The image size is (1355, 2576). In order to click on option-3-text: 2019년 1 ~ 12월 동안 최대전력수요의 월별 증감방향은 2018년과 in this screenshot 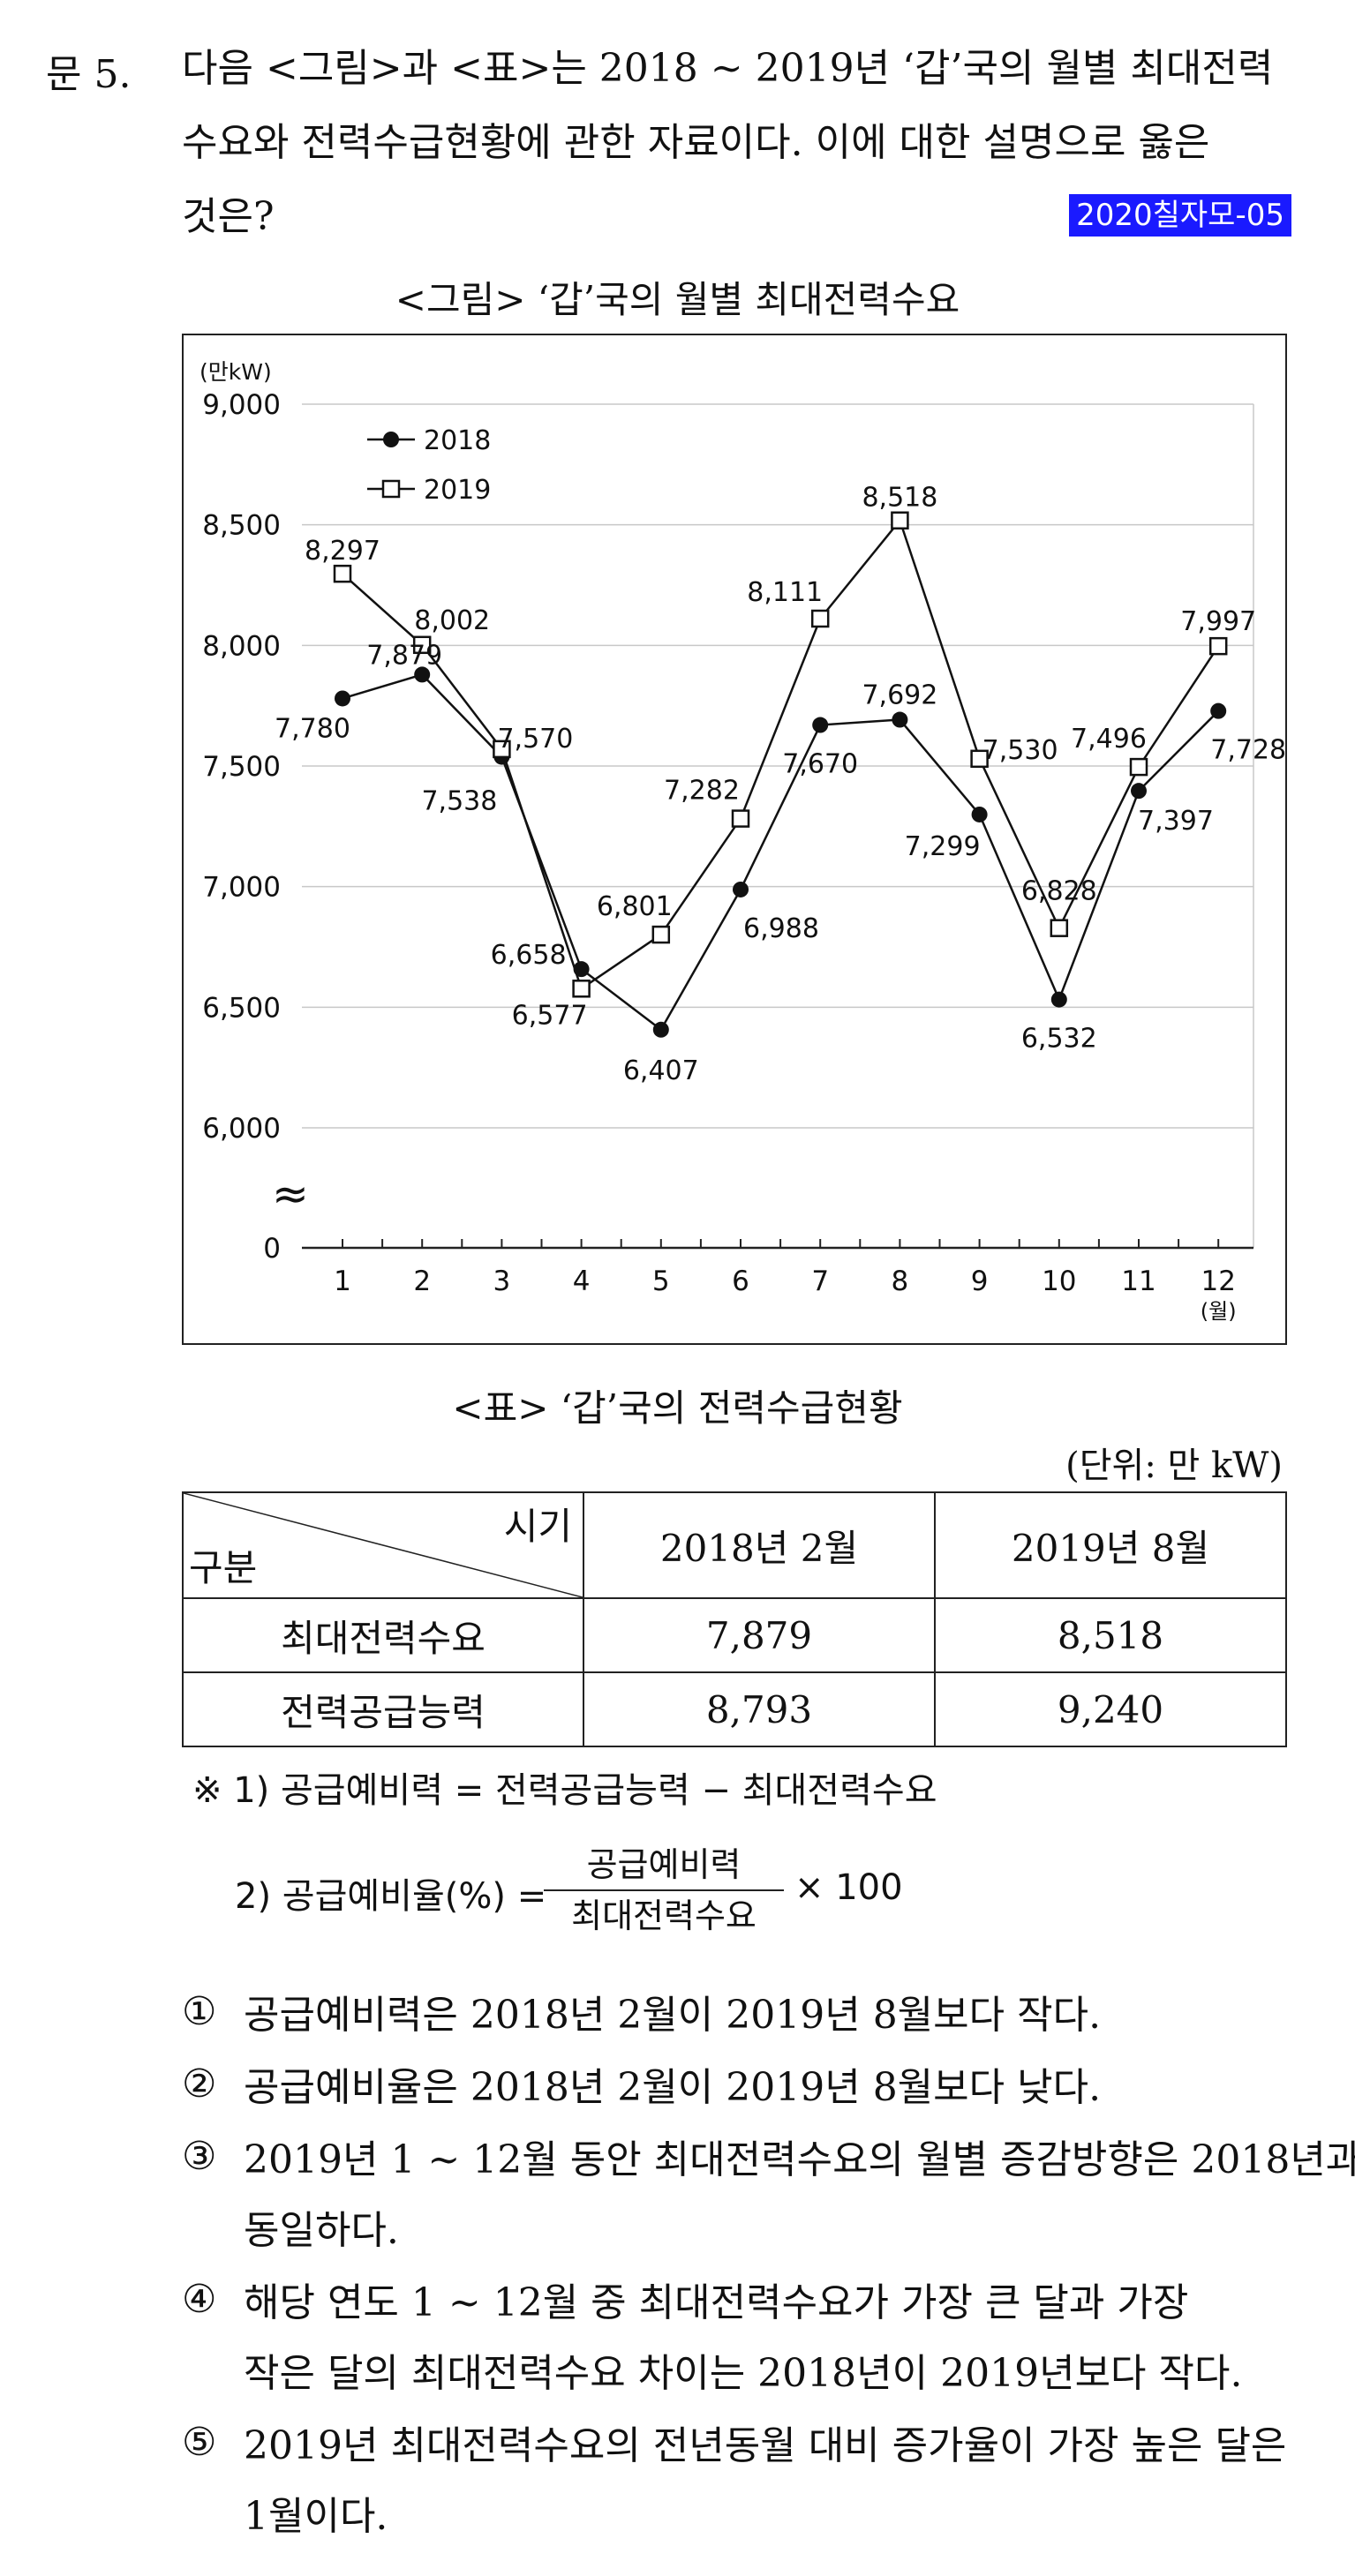, I will do `click(799, 2159)`.